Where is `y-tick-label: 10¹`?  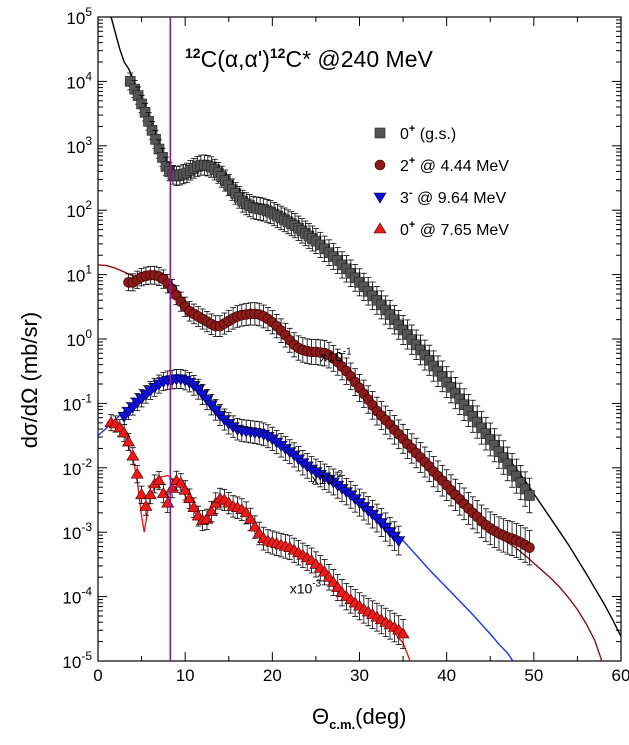
y-tick-label: 10¹ is located at coordinates (79, 274).